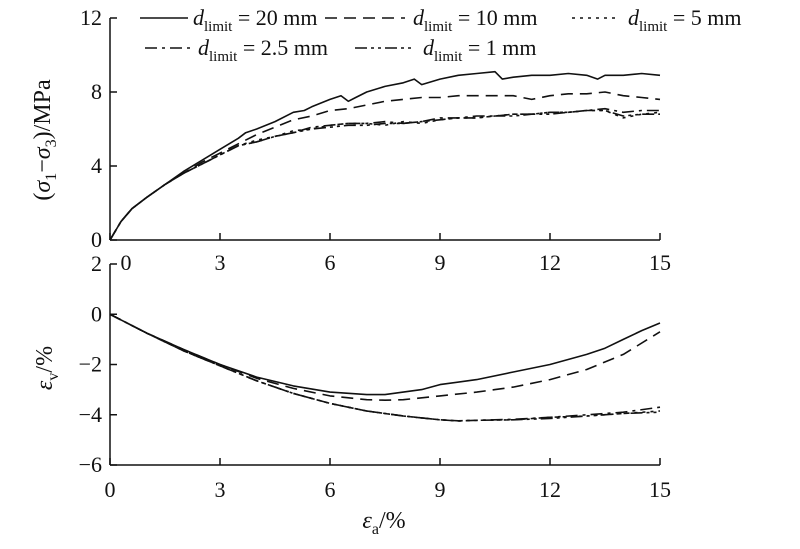  What do you see at coordinates (220, 489) in the screenshot?
I see `bottom-x-tick-label: 3` at bounding box center [220, 489].